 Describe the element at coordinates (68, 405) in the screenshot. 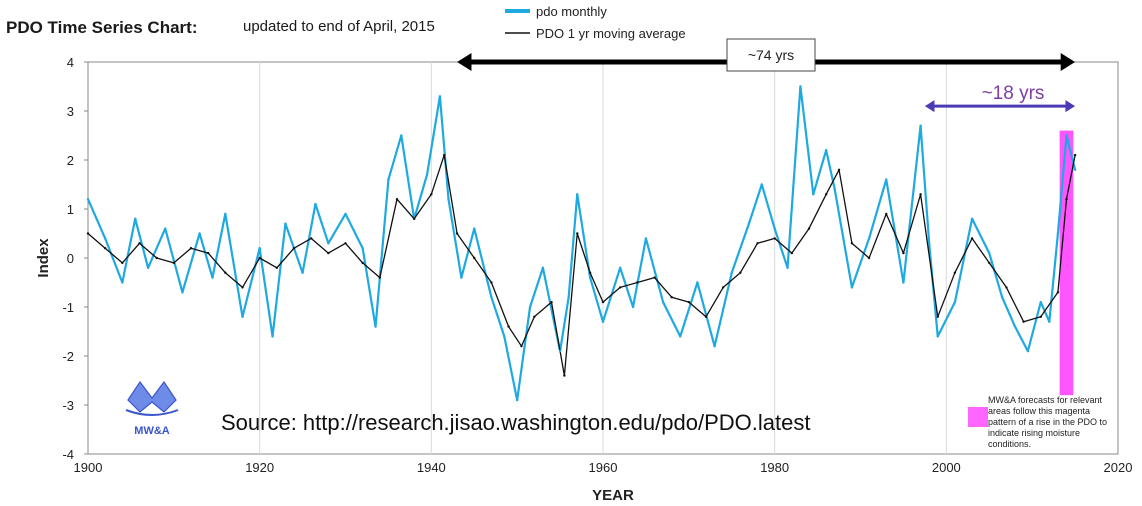

I see `y-tick-label: -3` at that location.